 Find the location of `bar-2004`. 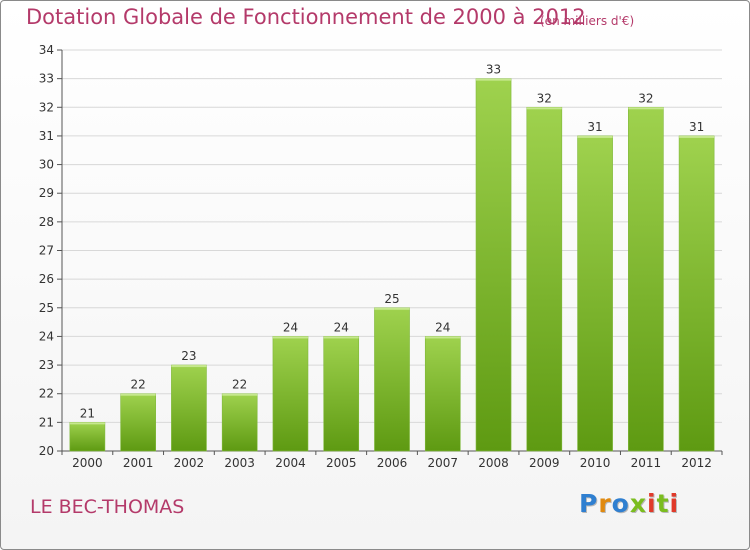

bar-2004 is located at coordinates (290, 394).